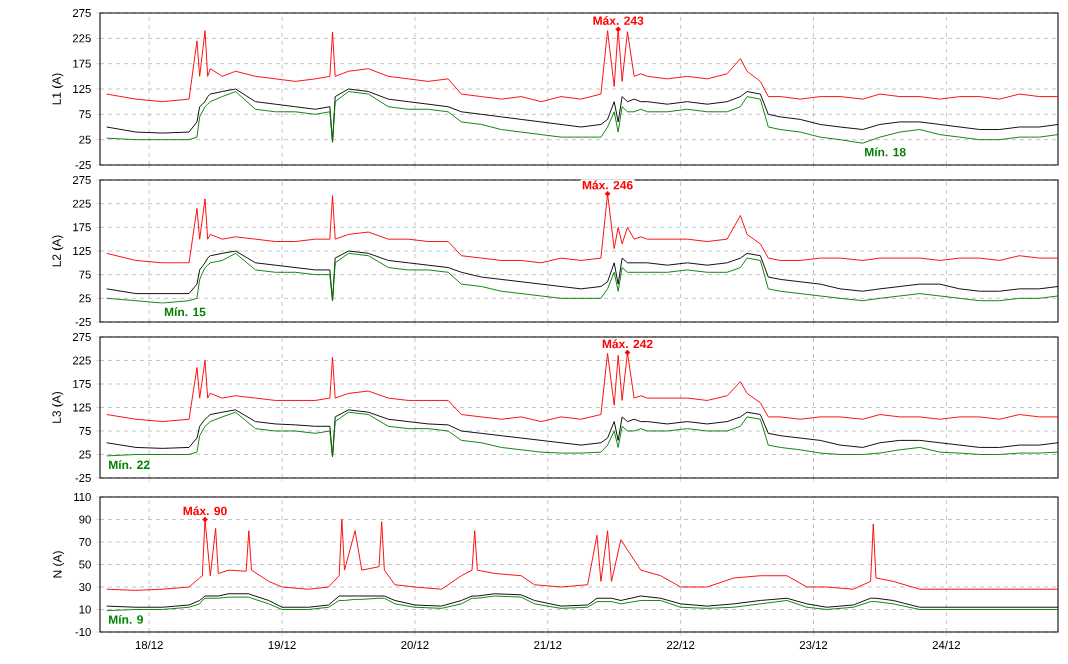  What do you see at coordinates (126, 619) in the screenshot?
I see `annotation: Mín. 9` at bounding box center [126, 619].